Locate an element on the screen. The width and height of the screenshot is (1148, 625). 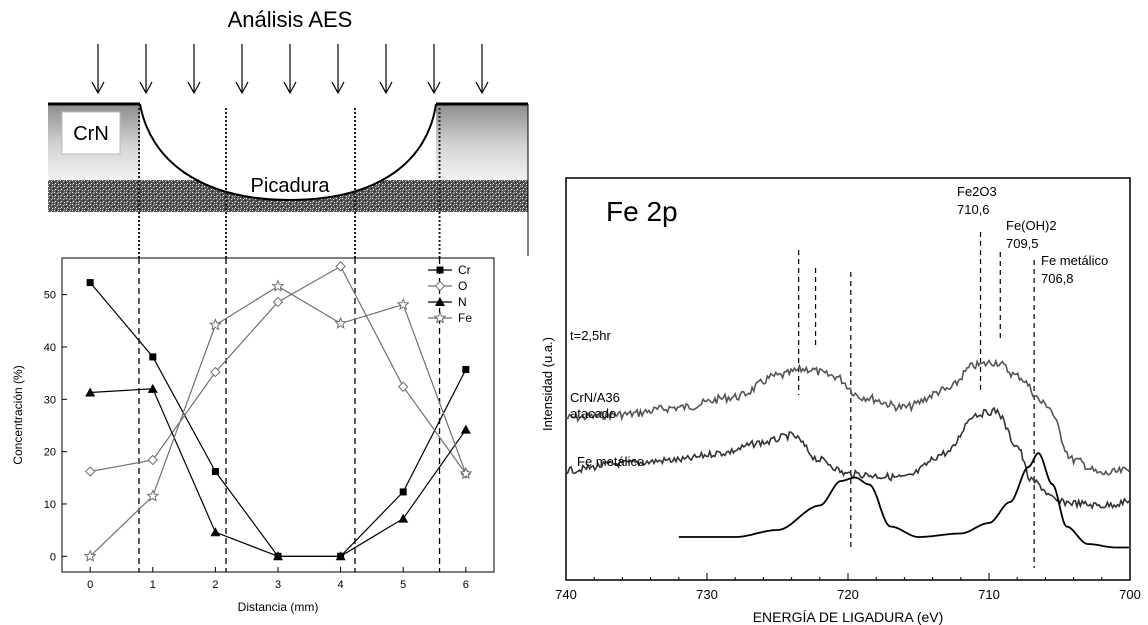
crn-label: CrN is located at coordinates (91, 134).